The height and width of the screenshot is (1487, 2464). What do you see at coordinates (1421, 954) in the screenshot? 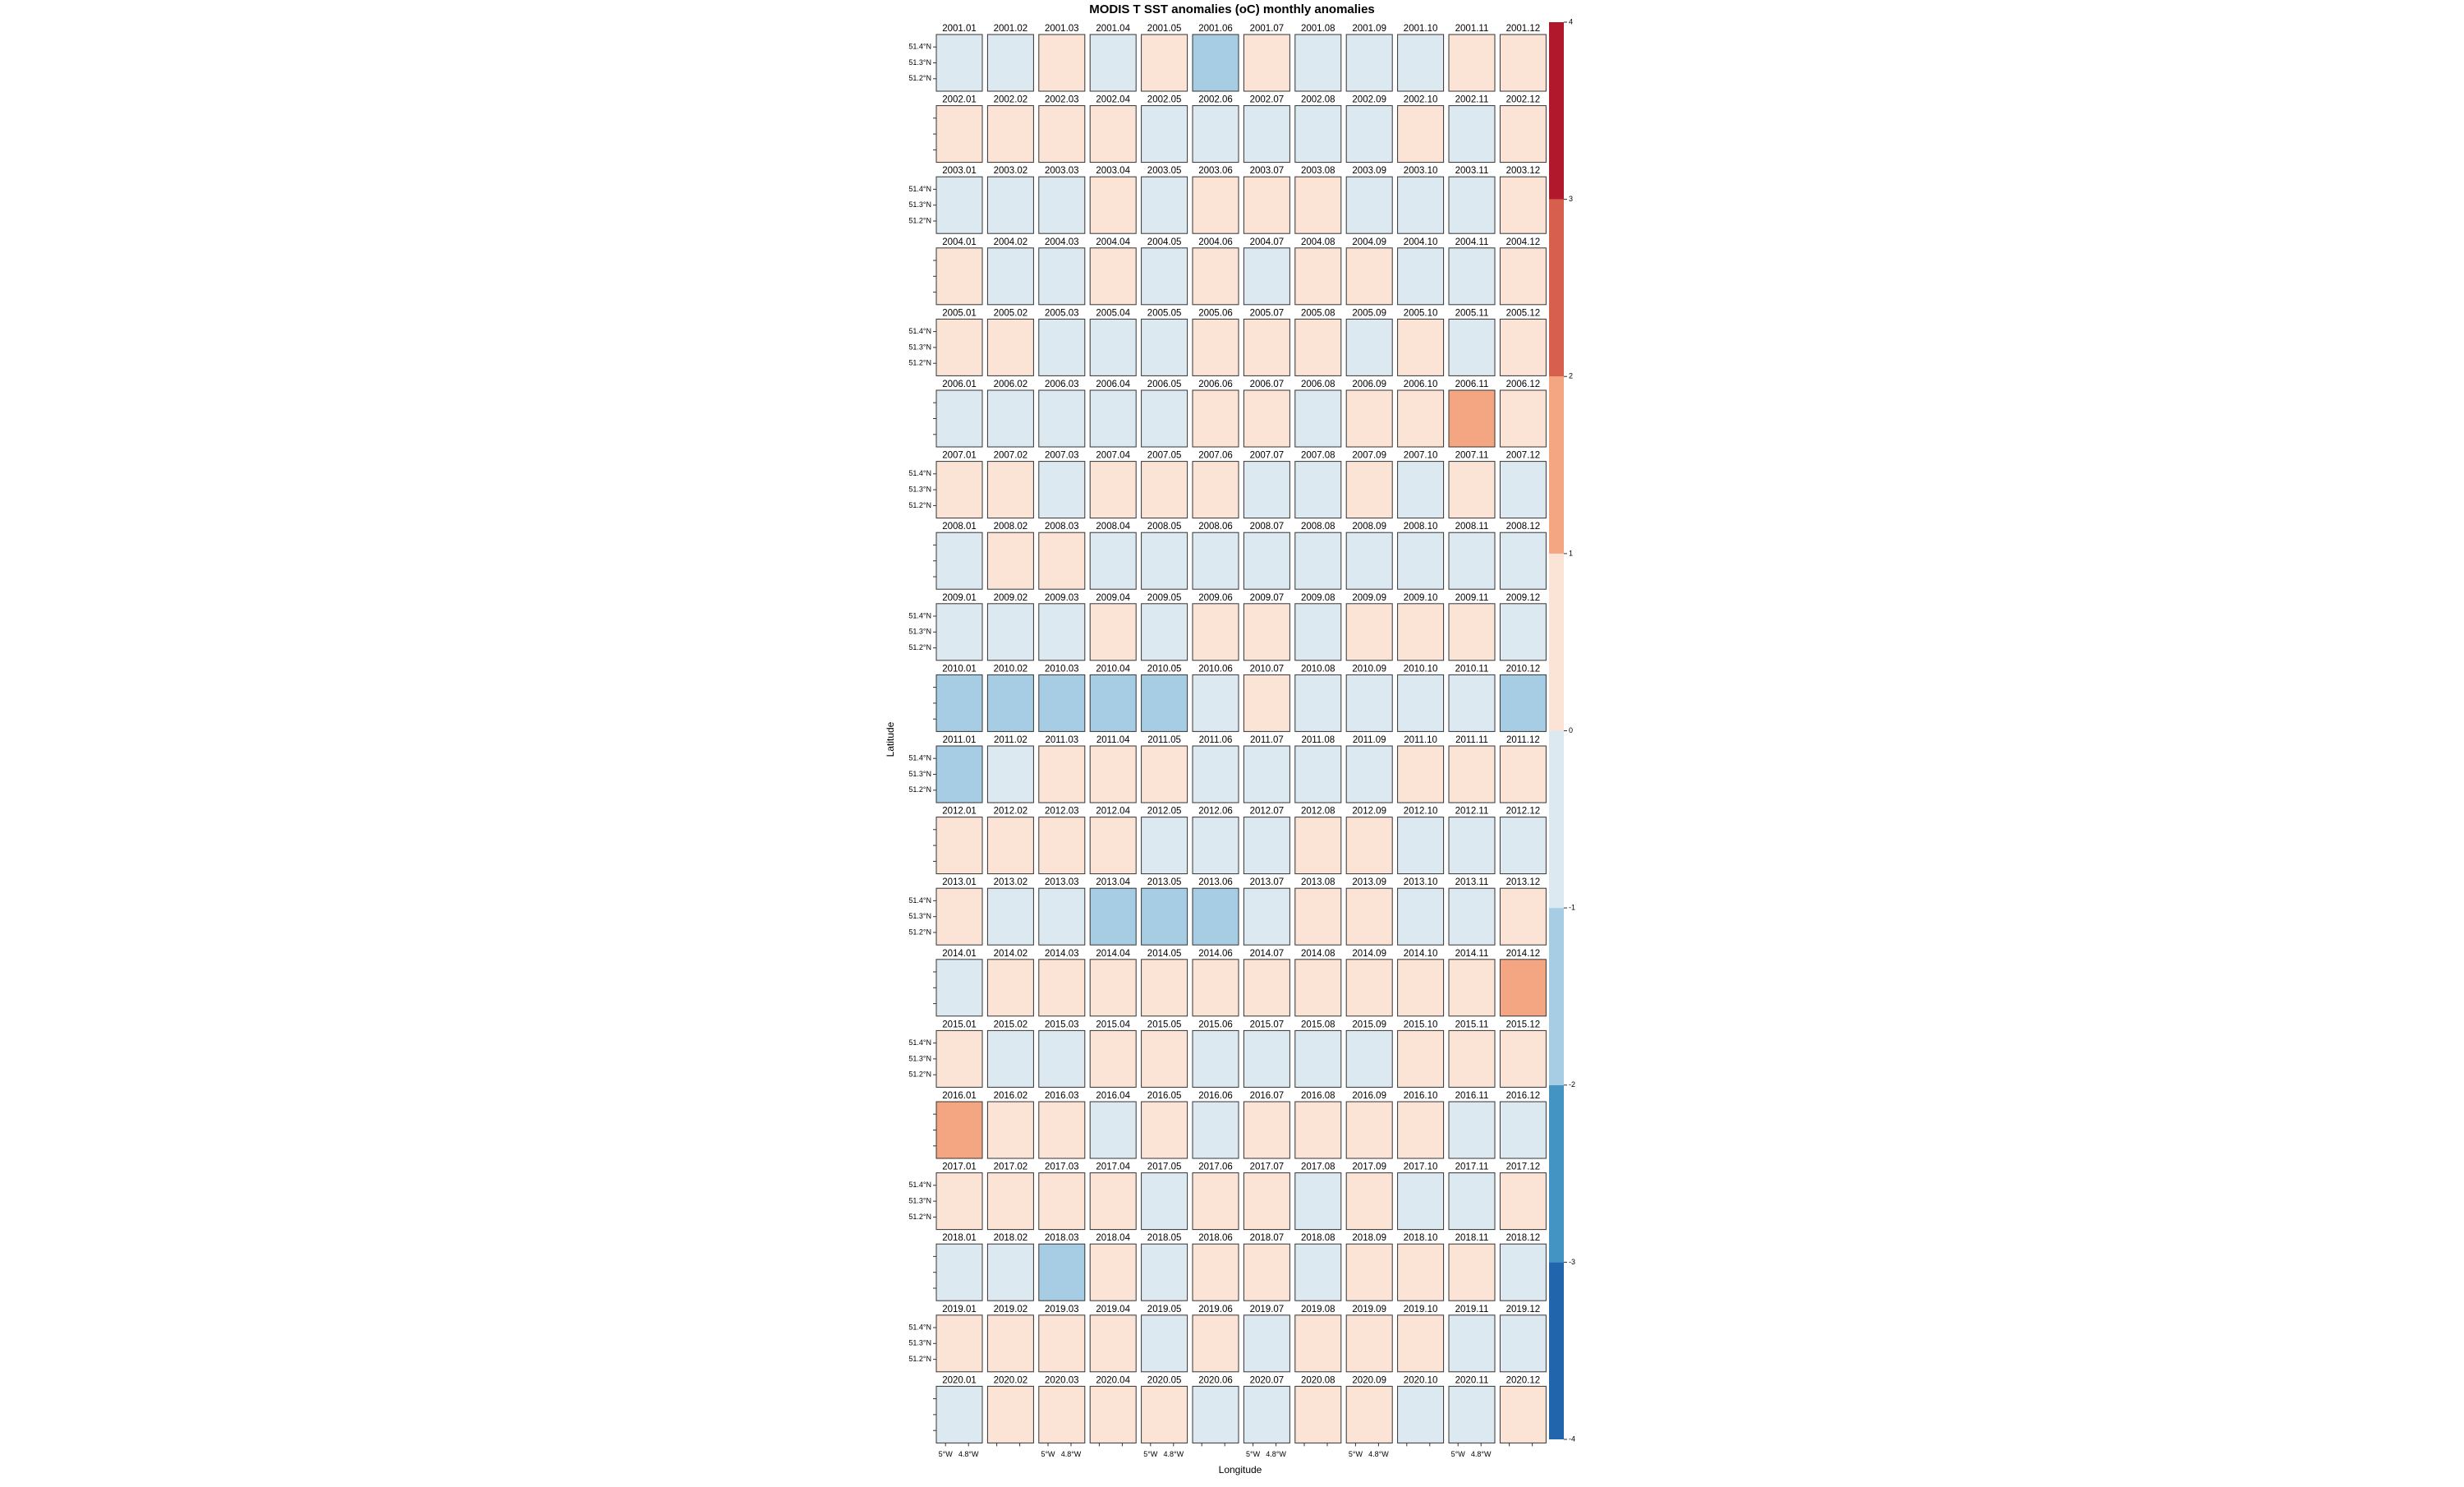
I see `panel-label: 2014.10` at bounding box center [1421, 954].